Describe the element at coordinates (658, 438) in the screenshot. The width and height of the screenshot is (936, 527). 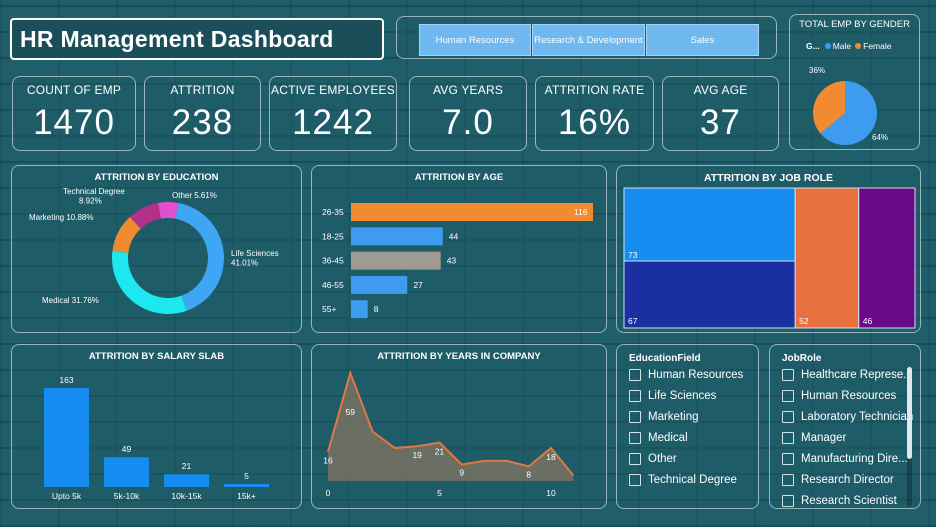
I see `education-filter-option: Medical` at that location.